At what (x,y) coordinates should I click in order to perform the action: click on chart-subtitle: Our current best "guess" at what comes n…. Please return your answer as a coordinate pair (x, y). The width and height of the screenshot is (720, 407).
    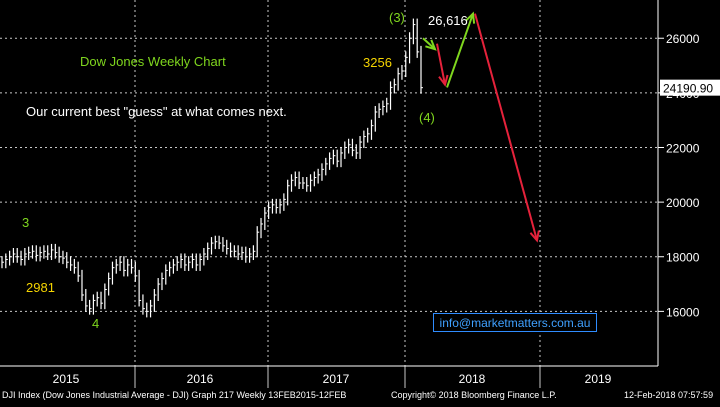
    Looking at the image, I should click on (156, 111).